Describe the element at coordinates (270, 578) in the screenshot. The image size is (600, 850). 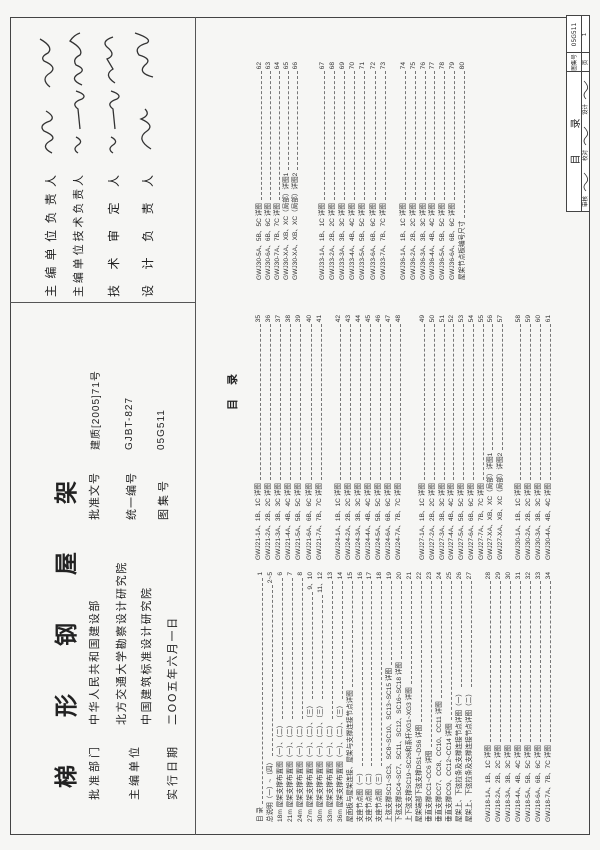
I see `index-entry-page: 2~5` at that location.